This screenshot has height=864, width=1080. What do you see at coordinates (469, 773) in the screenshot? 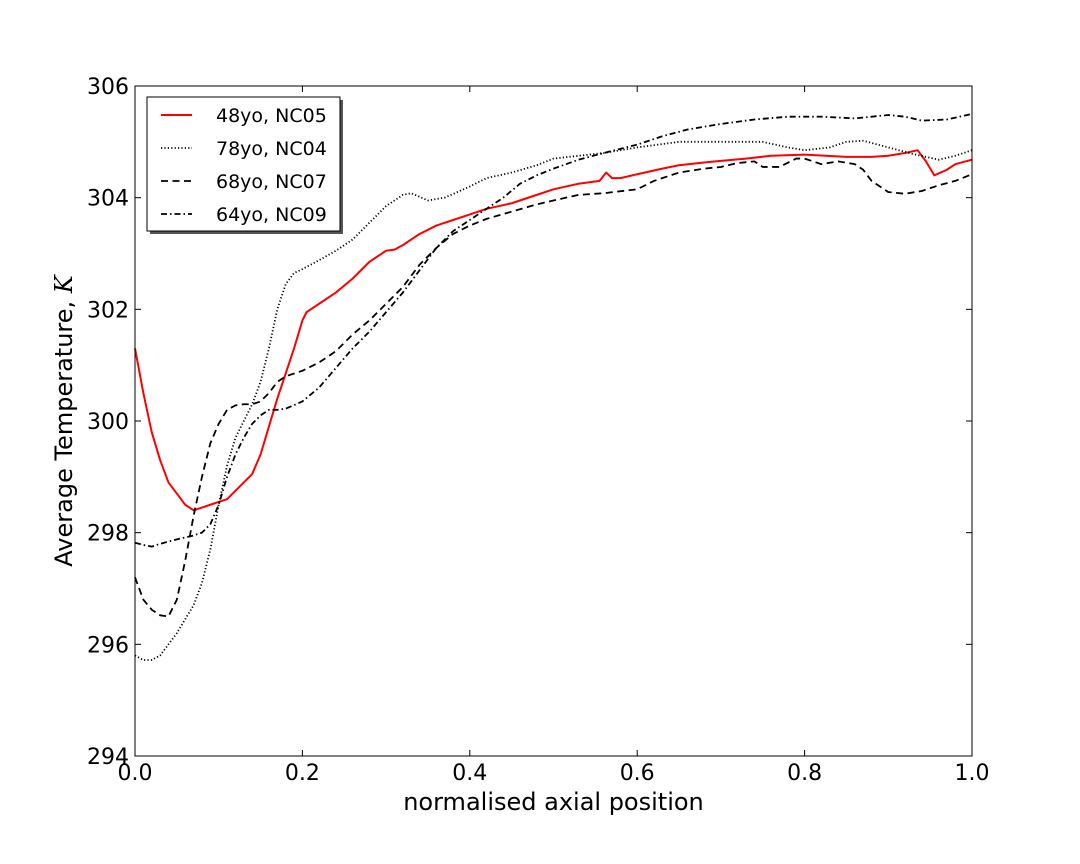
I see `x-tick-label: 0.4` at bounding box center [469, 773].